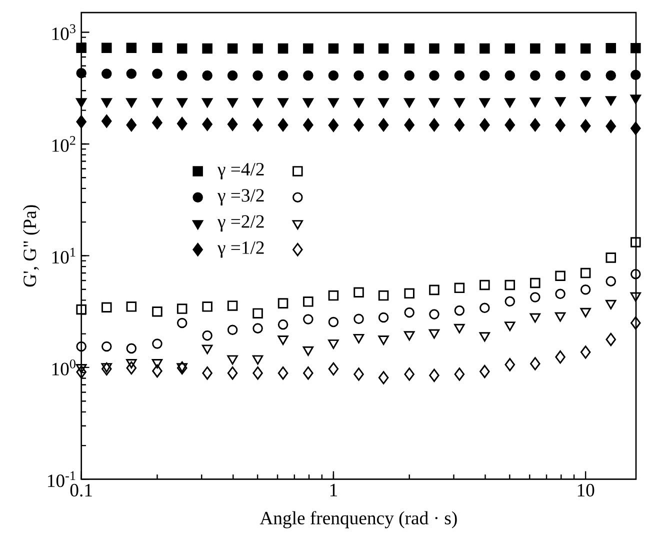  I want to click on y-tick-label: 10$^{3}$, so click(64, 32).